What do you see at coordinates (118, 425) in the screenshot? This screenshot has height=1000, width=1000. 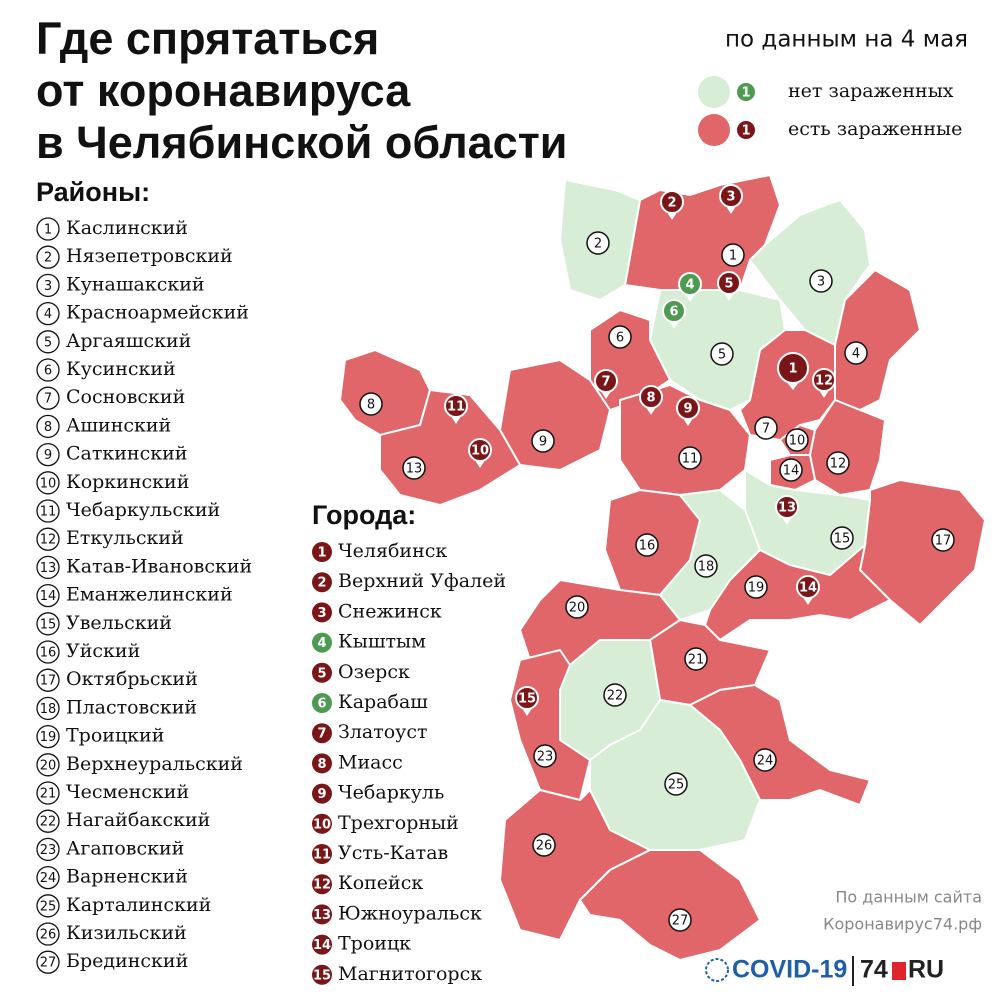 I see `district-name: Ашинский` at bounding box center [118, 425].